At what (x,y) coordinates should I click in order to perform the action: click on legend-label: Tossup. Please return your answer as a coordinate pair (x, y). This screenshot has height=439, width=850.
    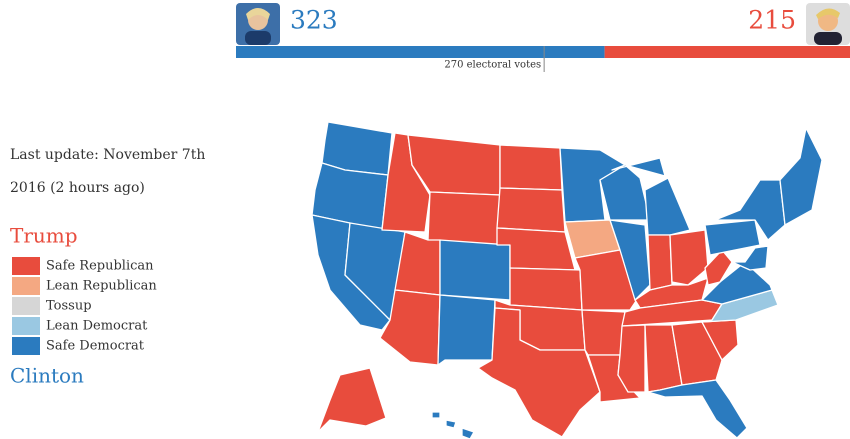
    Looking at the image, I should click on (69, 306).